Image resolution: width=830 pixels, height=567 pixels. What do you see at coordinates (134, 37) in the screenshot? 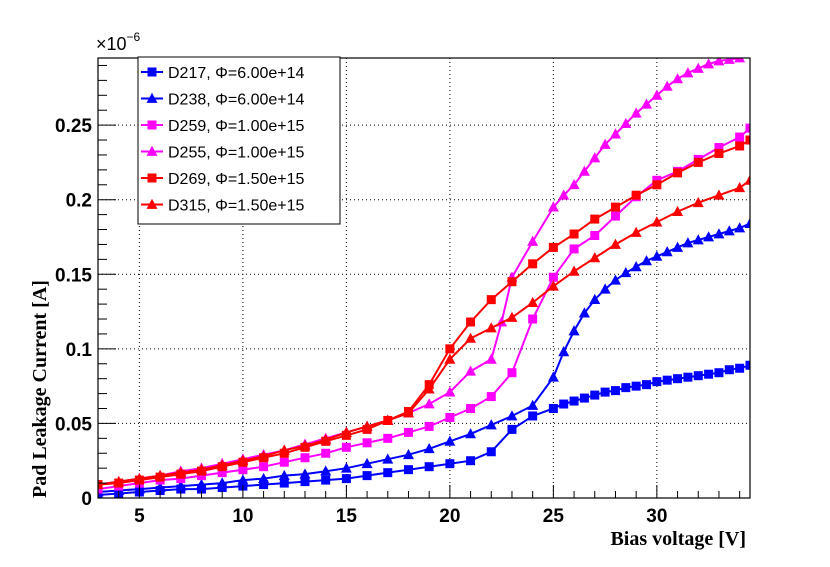
I see `y-scale-exponent: −6` at bounding box center [134, 37].